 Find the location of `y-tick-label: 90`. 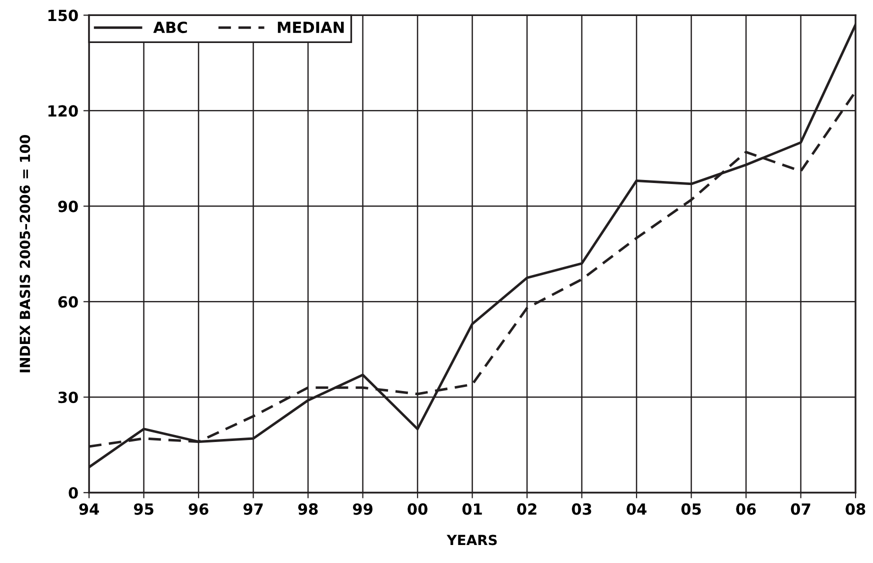

y-tick-label: 90 is located at coordinates (68, 206).